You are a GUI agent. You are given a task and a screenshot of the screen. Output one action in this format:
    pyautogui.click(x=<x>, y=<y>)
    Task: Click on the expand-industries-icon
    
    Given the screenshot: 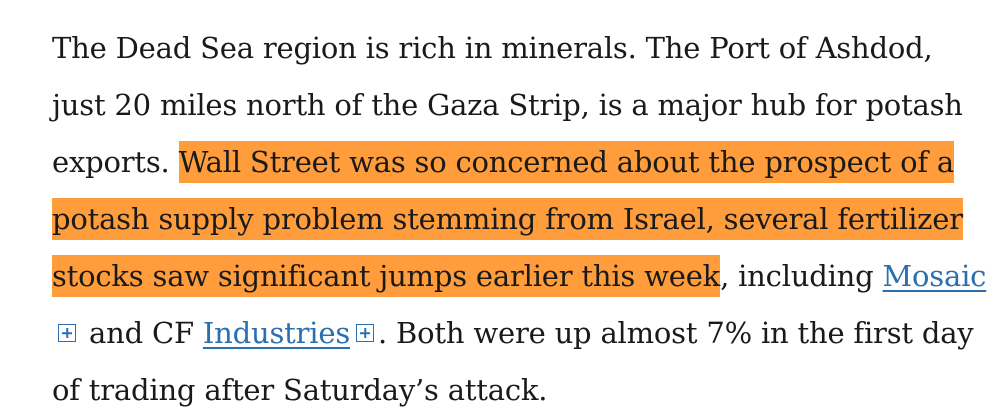 What is the action you would take?
    pyautogui.click(x=365, y=333)
    